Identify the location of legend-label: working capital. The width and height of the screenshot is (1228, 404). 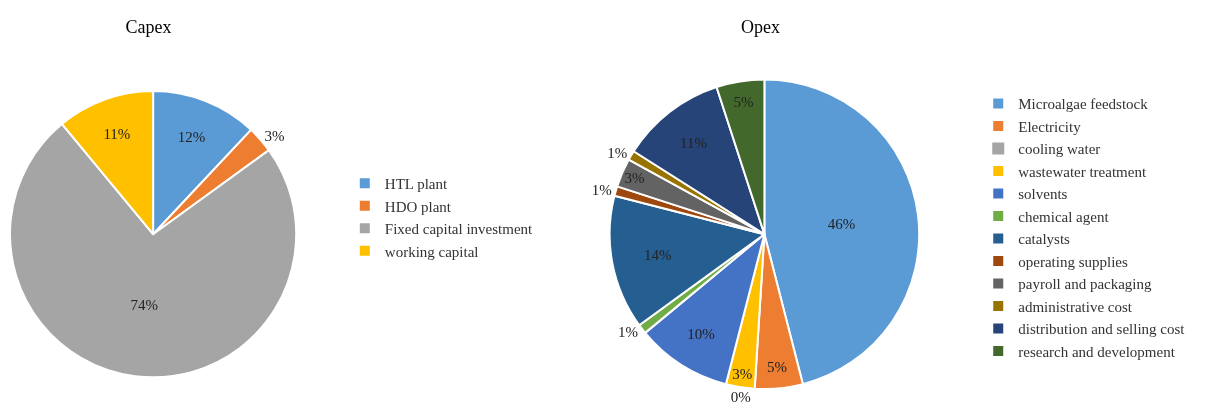
(431, 251).